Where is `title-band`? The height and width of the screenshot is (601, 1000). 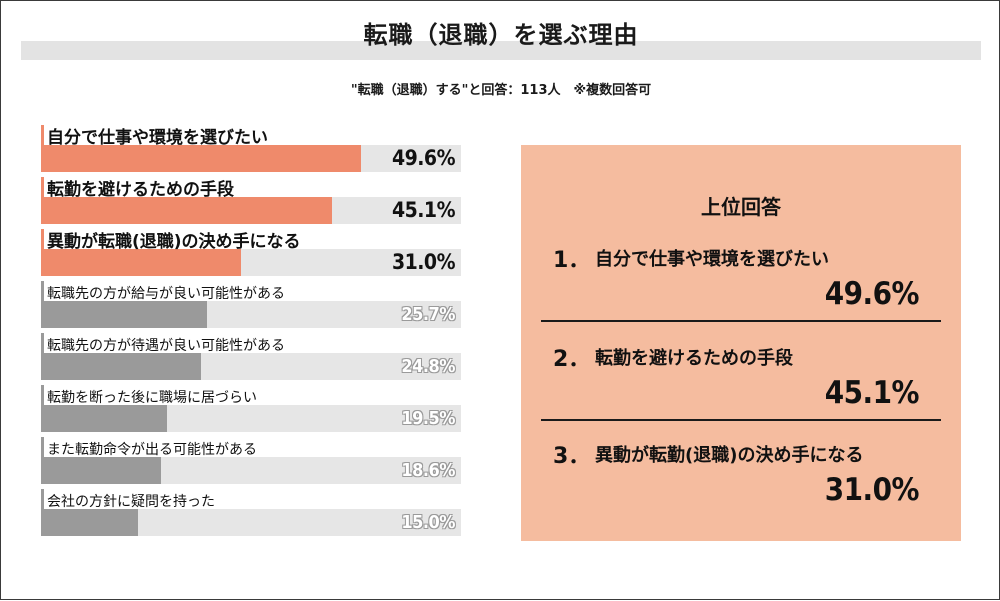
title-band is located at coordinates (501, 50).